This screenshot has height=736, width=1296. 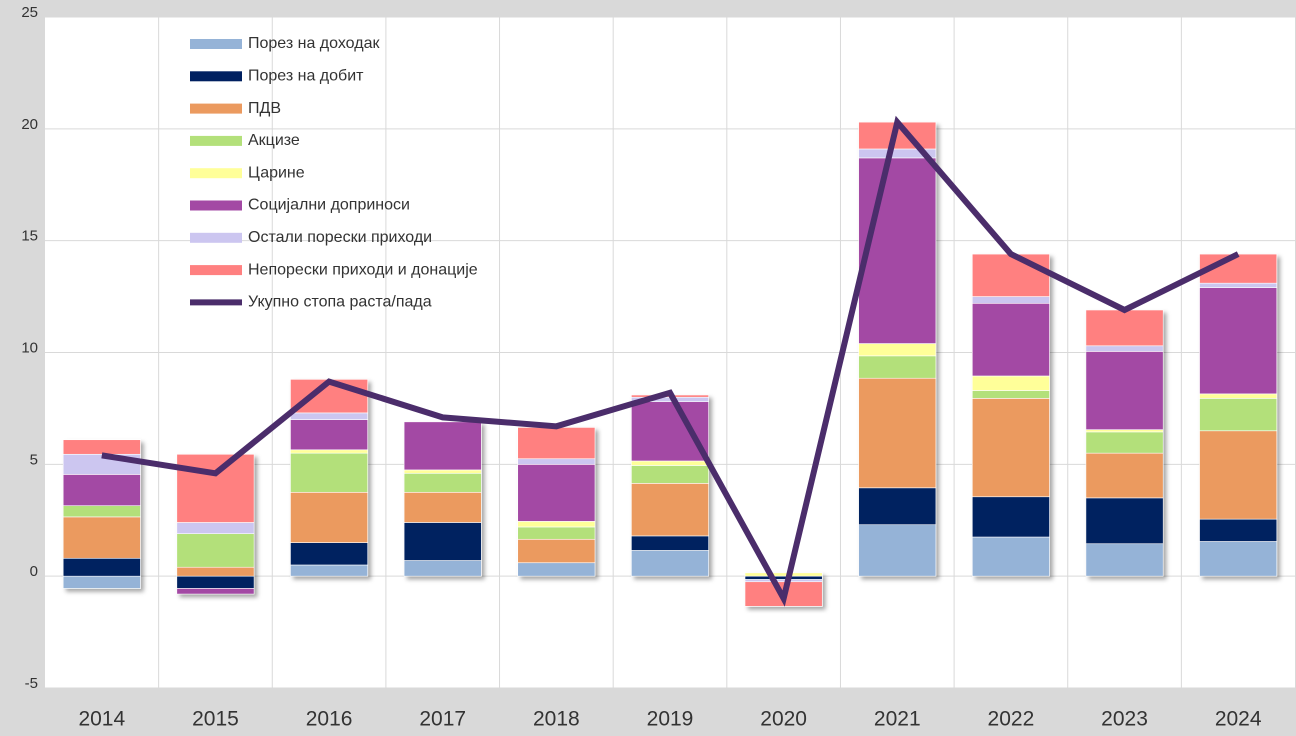 What do you see at coordinates (34, 459) in the screenshot?
I see `y-tick-label: 5` at bounding box center [34, 459].